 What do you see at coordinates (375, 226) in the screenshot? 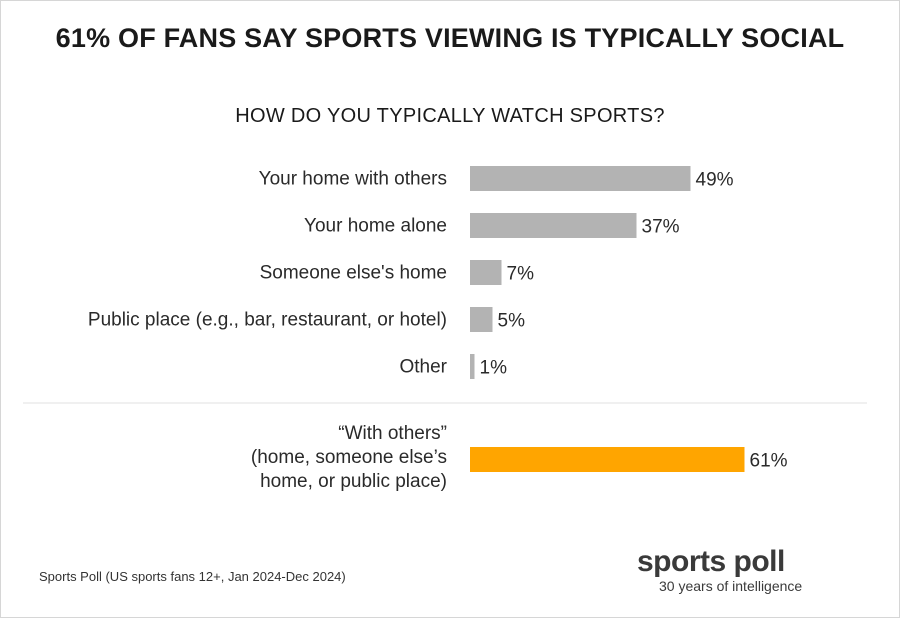
I see `category-label: Your home alone` at bounding box center [375, 226].